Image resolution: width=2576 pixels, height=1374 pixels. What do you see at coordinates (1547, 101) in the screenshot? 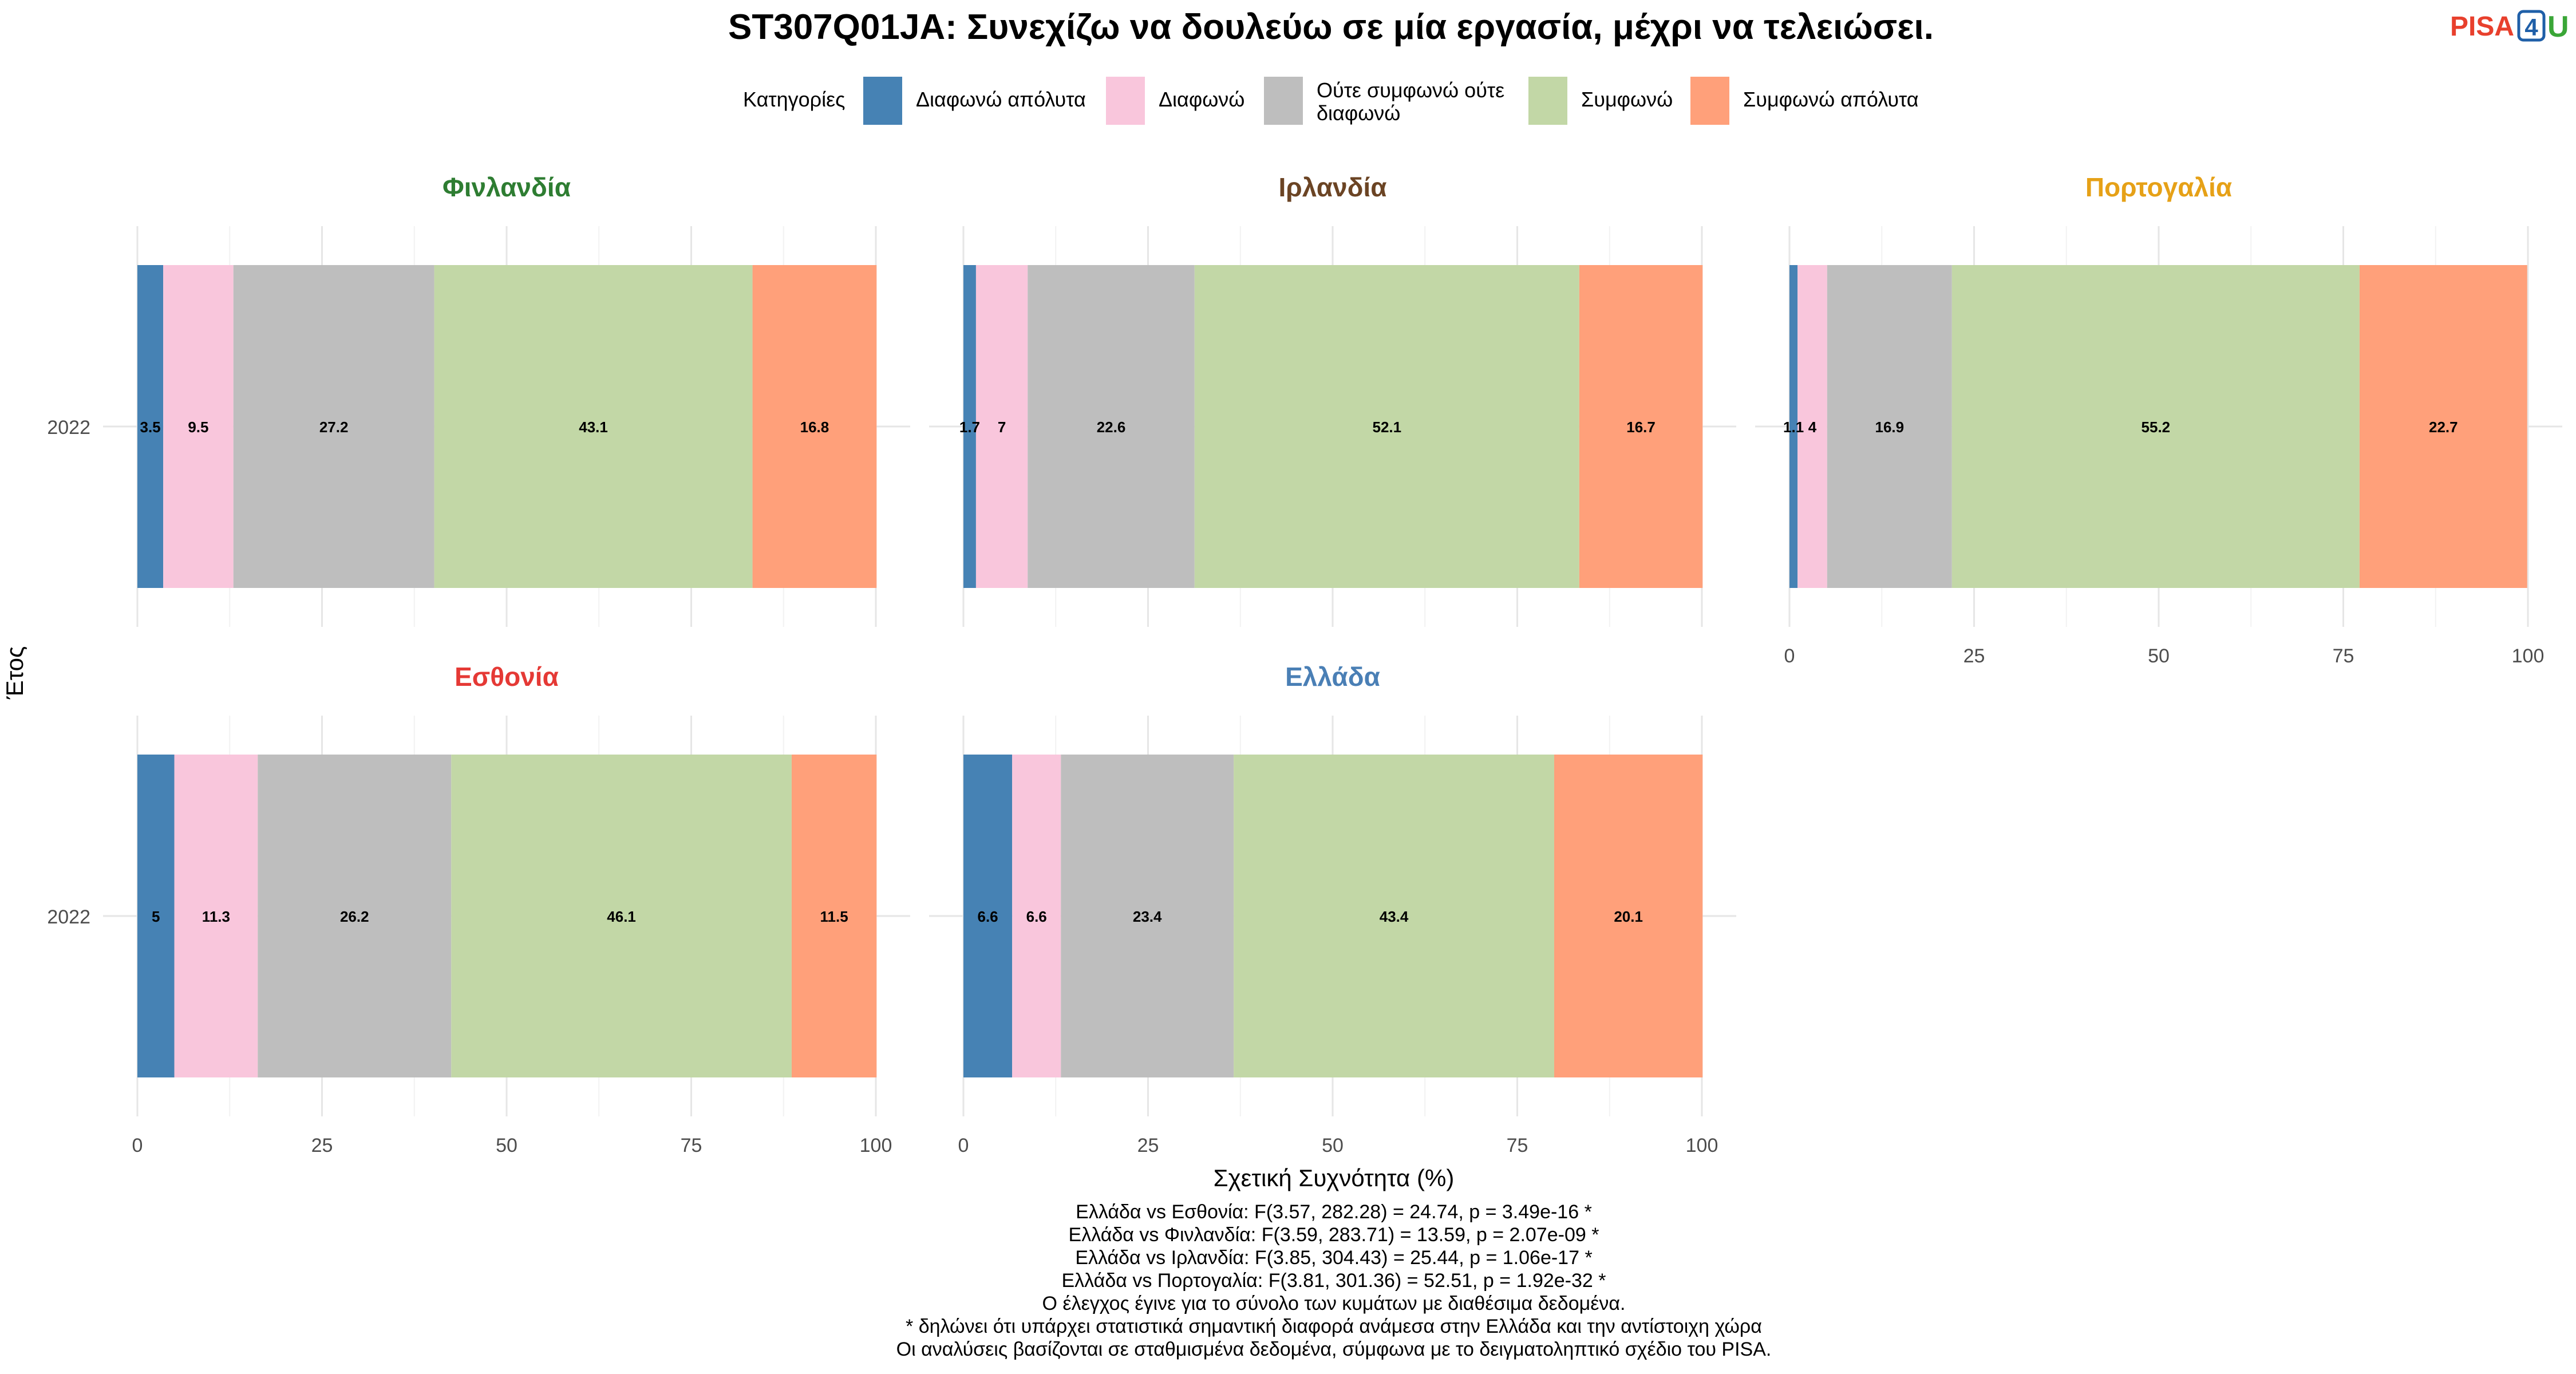
I see `legend-swatch-agree` at bounding box center [1547, 101].